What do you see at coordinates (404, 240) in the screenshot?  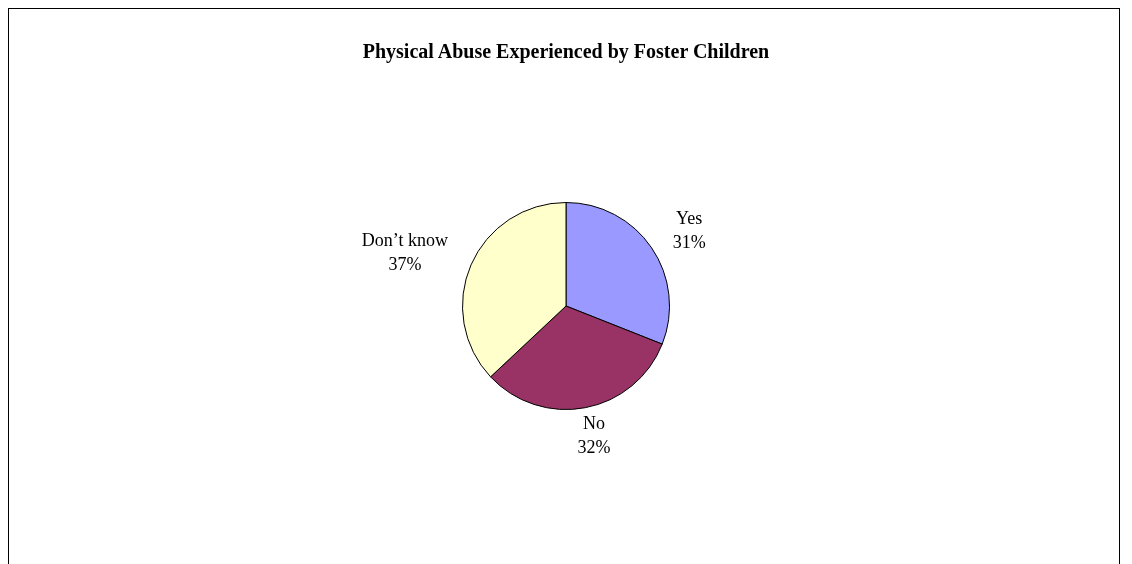 I see `slice-label: Don’t know` at bounding box center [404, 240].